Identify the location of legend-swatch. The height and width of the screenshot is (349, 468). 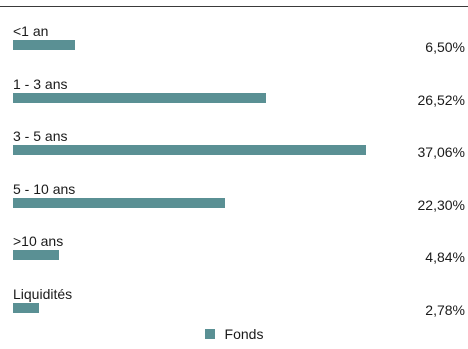
(209, 334).